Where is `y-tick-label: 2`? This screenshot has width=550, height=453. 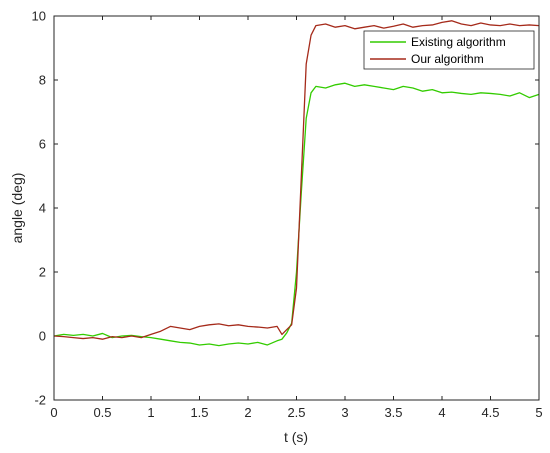
y-tick-label: 2 is located at coordinates (42, 272).